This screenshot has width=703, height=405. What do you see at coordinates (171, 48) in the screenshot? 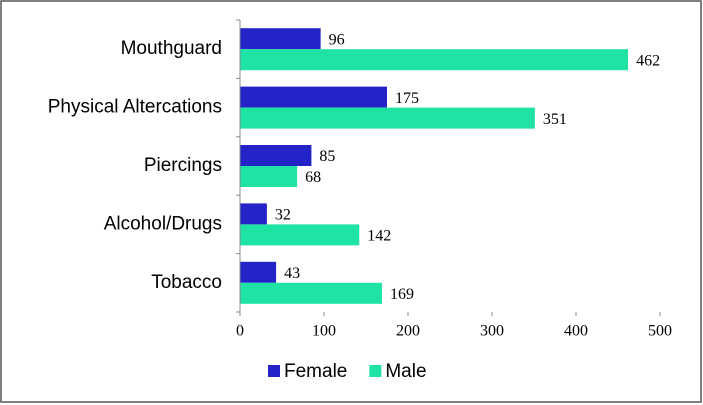
I see `y-tick-label: Mouthguard` at bounding box center [171, 48].